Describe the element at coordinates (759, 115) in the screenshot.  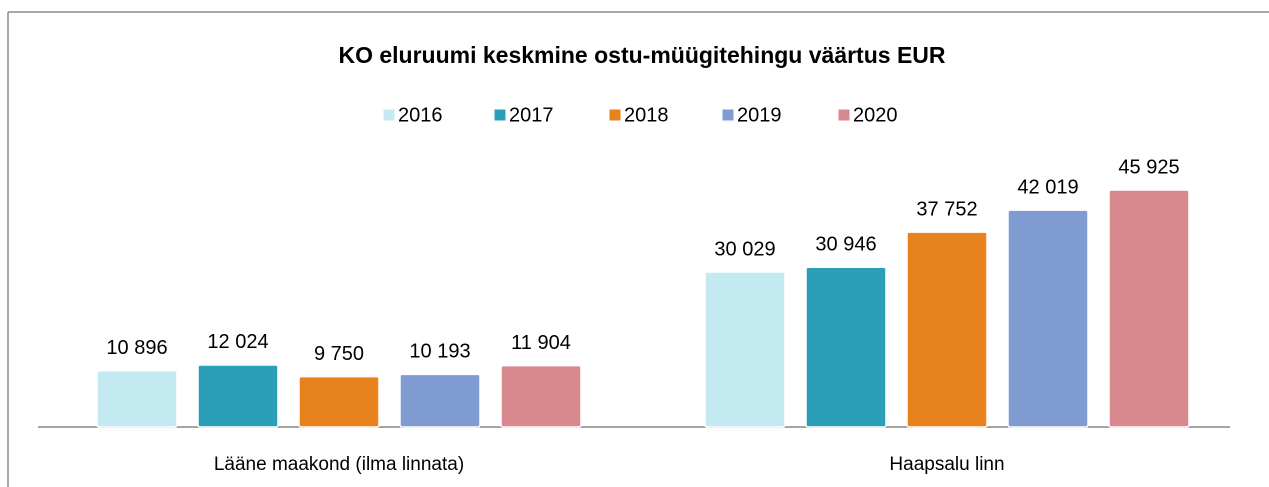
I see `legend-label: 2019` at that location.